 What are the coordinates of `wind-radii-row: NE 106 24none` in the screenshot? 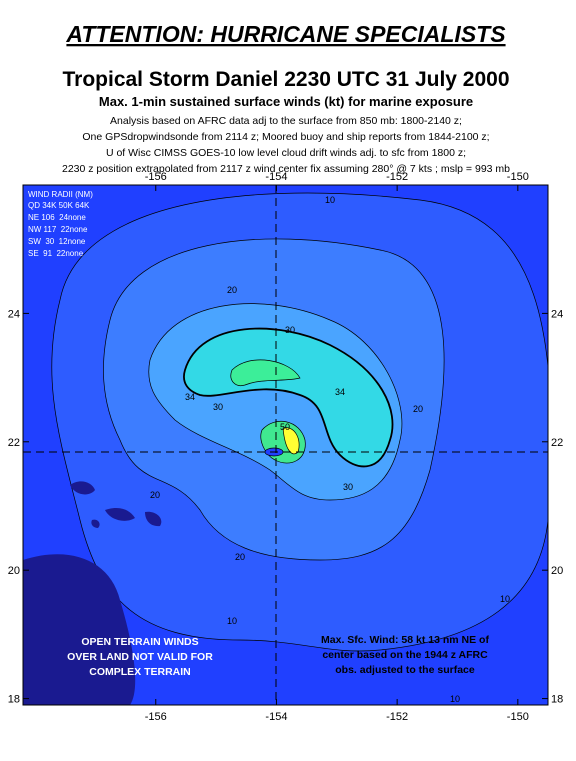 It's located at (57, 217).